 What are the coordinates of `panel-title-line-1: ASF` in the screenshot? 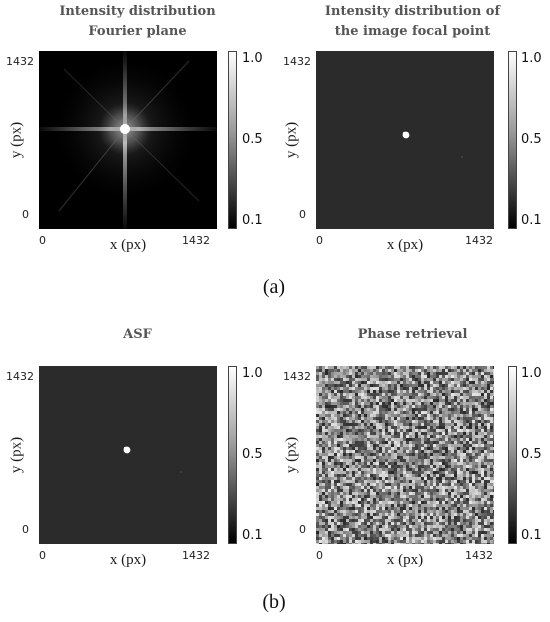 It's located at (137, 334).